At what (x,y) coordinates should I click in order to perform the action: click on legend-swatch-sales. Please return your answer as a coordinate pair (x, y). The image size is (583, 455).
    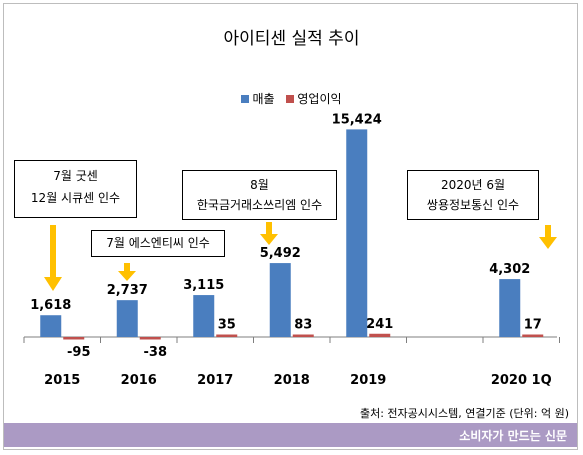
    Looking at the image, I should click on (245, 98).